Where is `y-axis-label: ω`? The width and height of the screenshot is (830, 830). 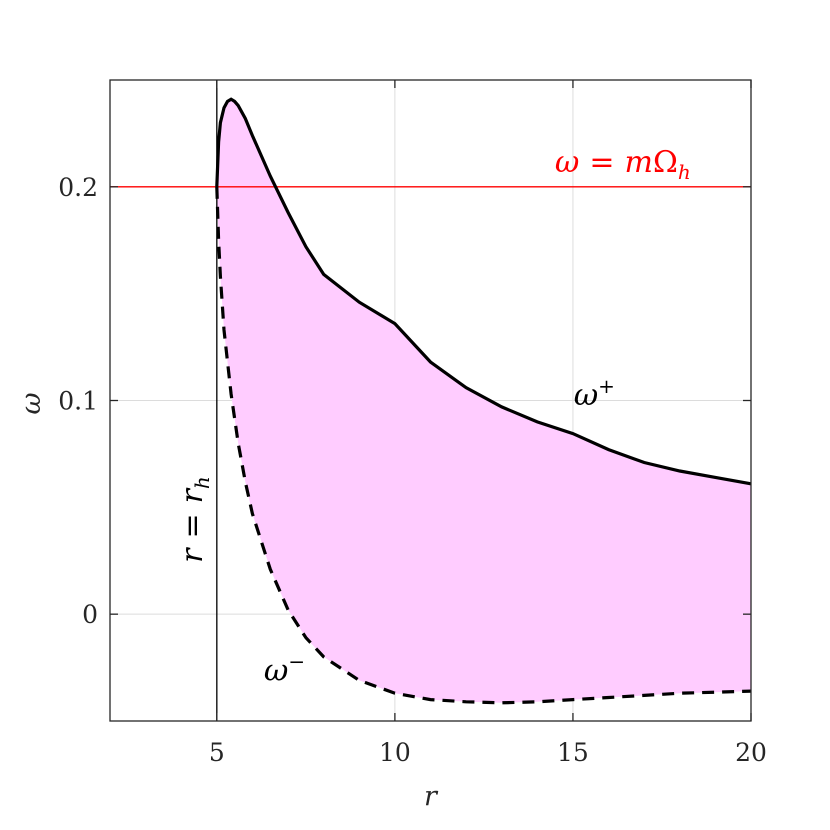 y-axis-label: ω is located at coordinates (31, 403).